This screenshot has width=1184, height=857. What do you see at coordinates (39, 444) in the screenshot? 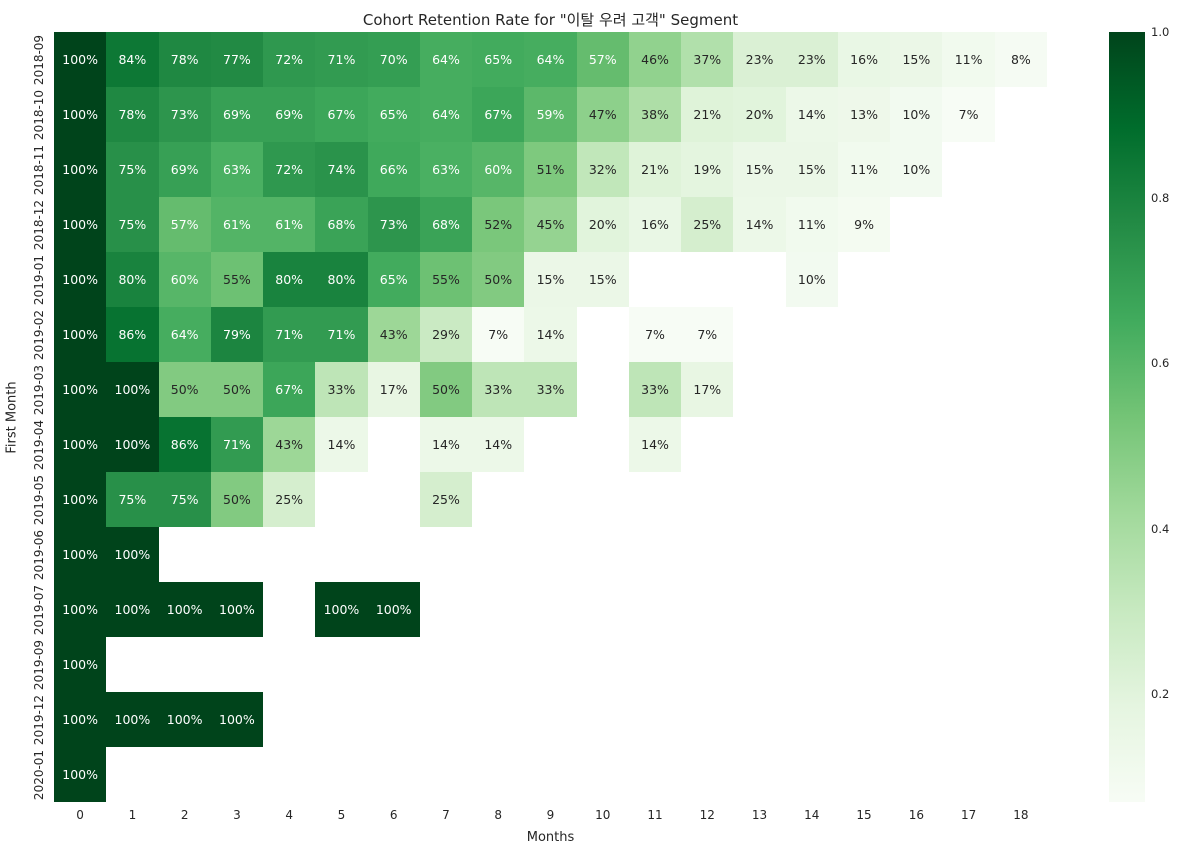
I see `y-tick-label: 2019-04` at bounding box center [39, 444].